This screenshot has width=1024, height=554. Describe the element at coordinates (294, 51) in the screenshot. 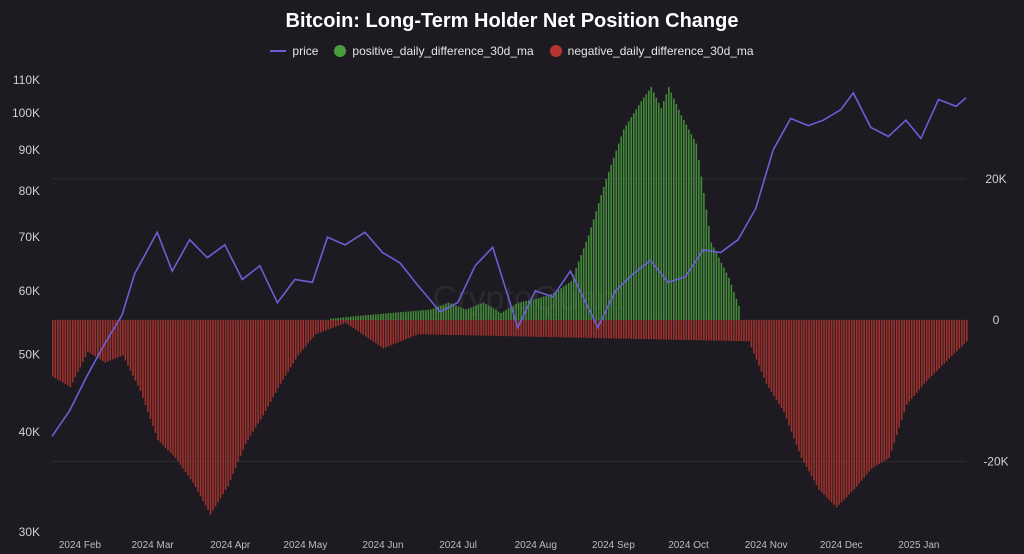

I see `legend-item-price: price` at that location.